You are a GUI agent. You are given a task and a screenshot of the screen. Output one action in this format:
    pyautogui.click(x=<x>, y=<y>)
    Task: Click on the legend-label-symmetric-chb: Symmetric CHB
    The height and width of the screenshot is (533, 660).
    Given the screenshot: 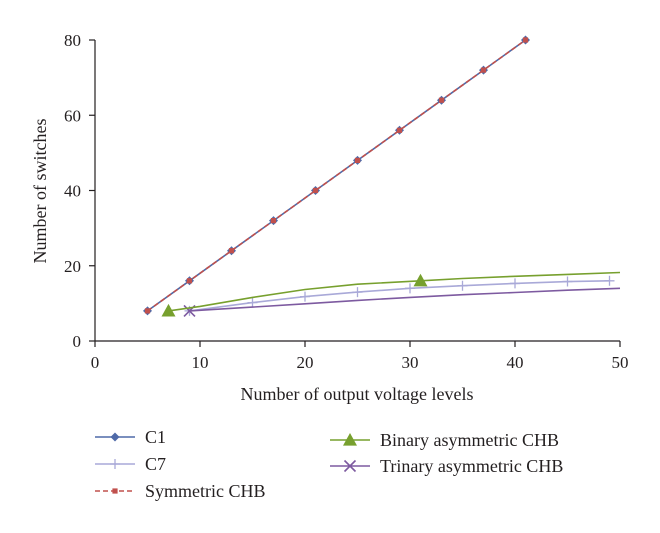 What is the action you would take?
    pyautogui.click(x=205, y=491)
    